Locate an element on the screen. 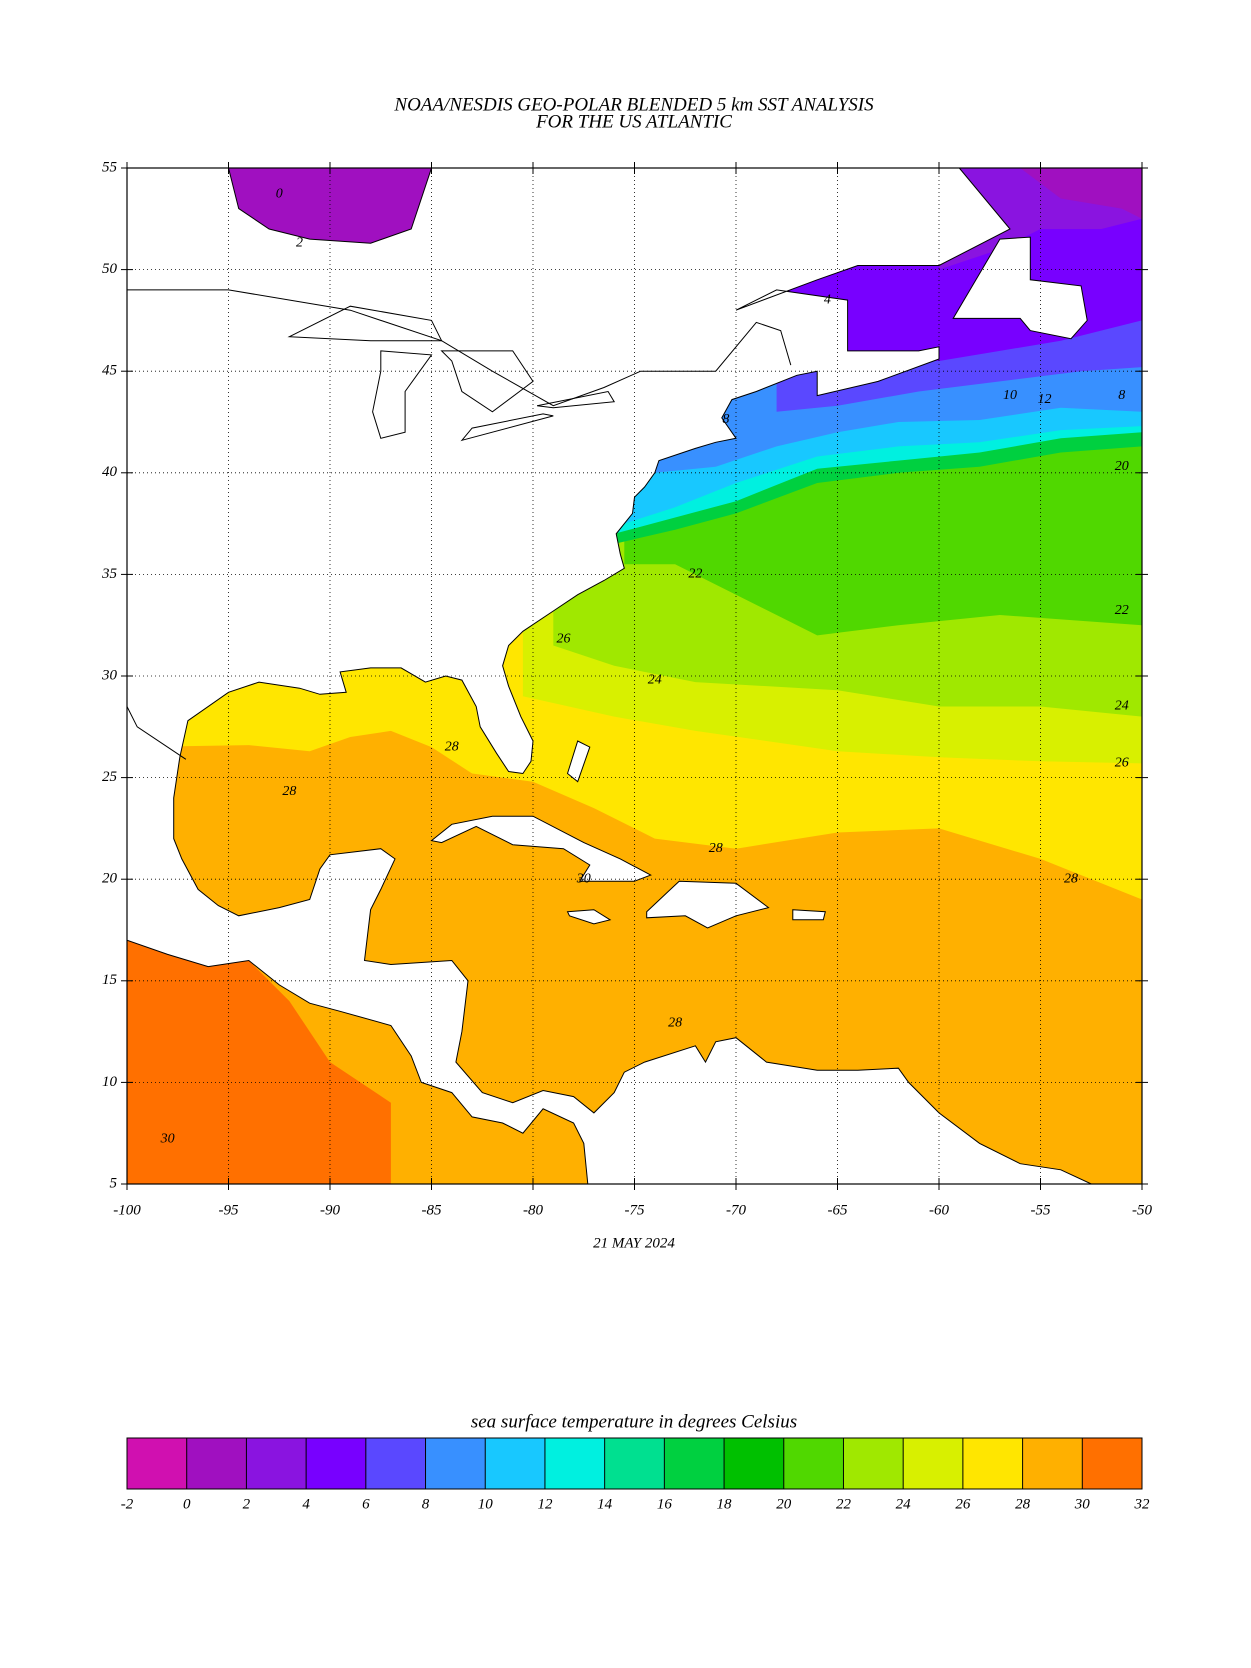  colorbar-label: 26 is located at coordinates (963, 1504).